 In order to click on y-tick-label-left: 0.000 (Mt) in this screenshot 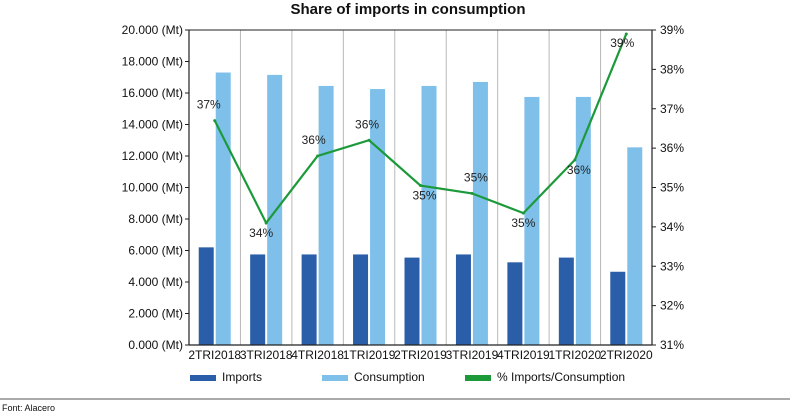, I will do `click(155, 345)`.